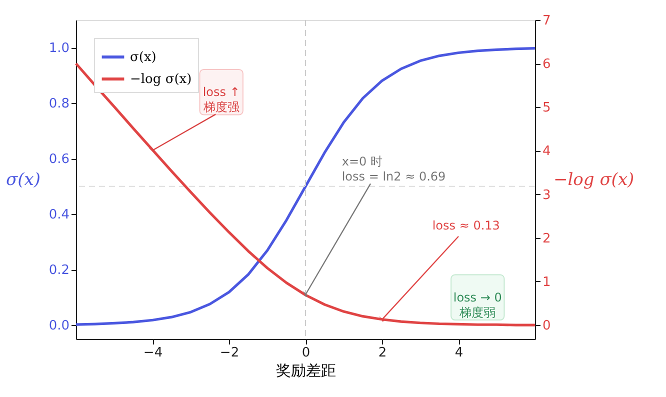 This screenshot has width=666, height=397. Describe the element at coordinates (306, 371) in the screenshot. I see `x-axis-title: 奖励差距` at that location.